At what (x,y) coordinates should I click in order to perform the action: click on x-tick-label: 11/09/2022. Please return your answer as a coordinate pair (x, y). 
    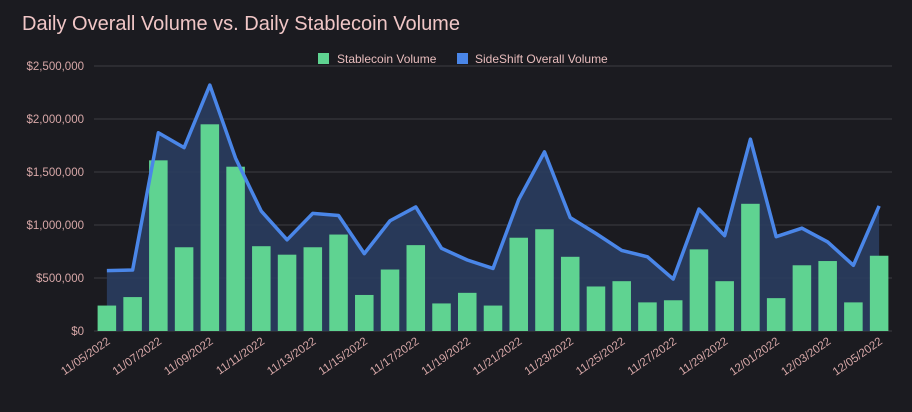
    Looking at the image, I should click on (188, 357).